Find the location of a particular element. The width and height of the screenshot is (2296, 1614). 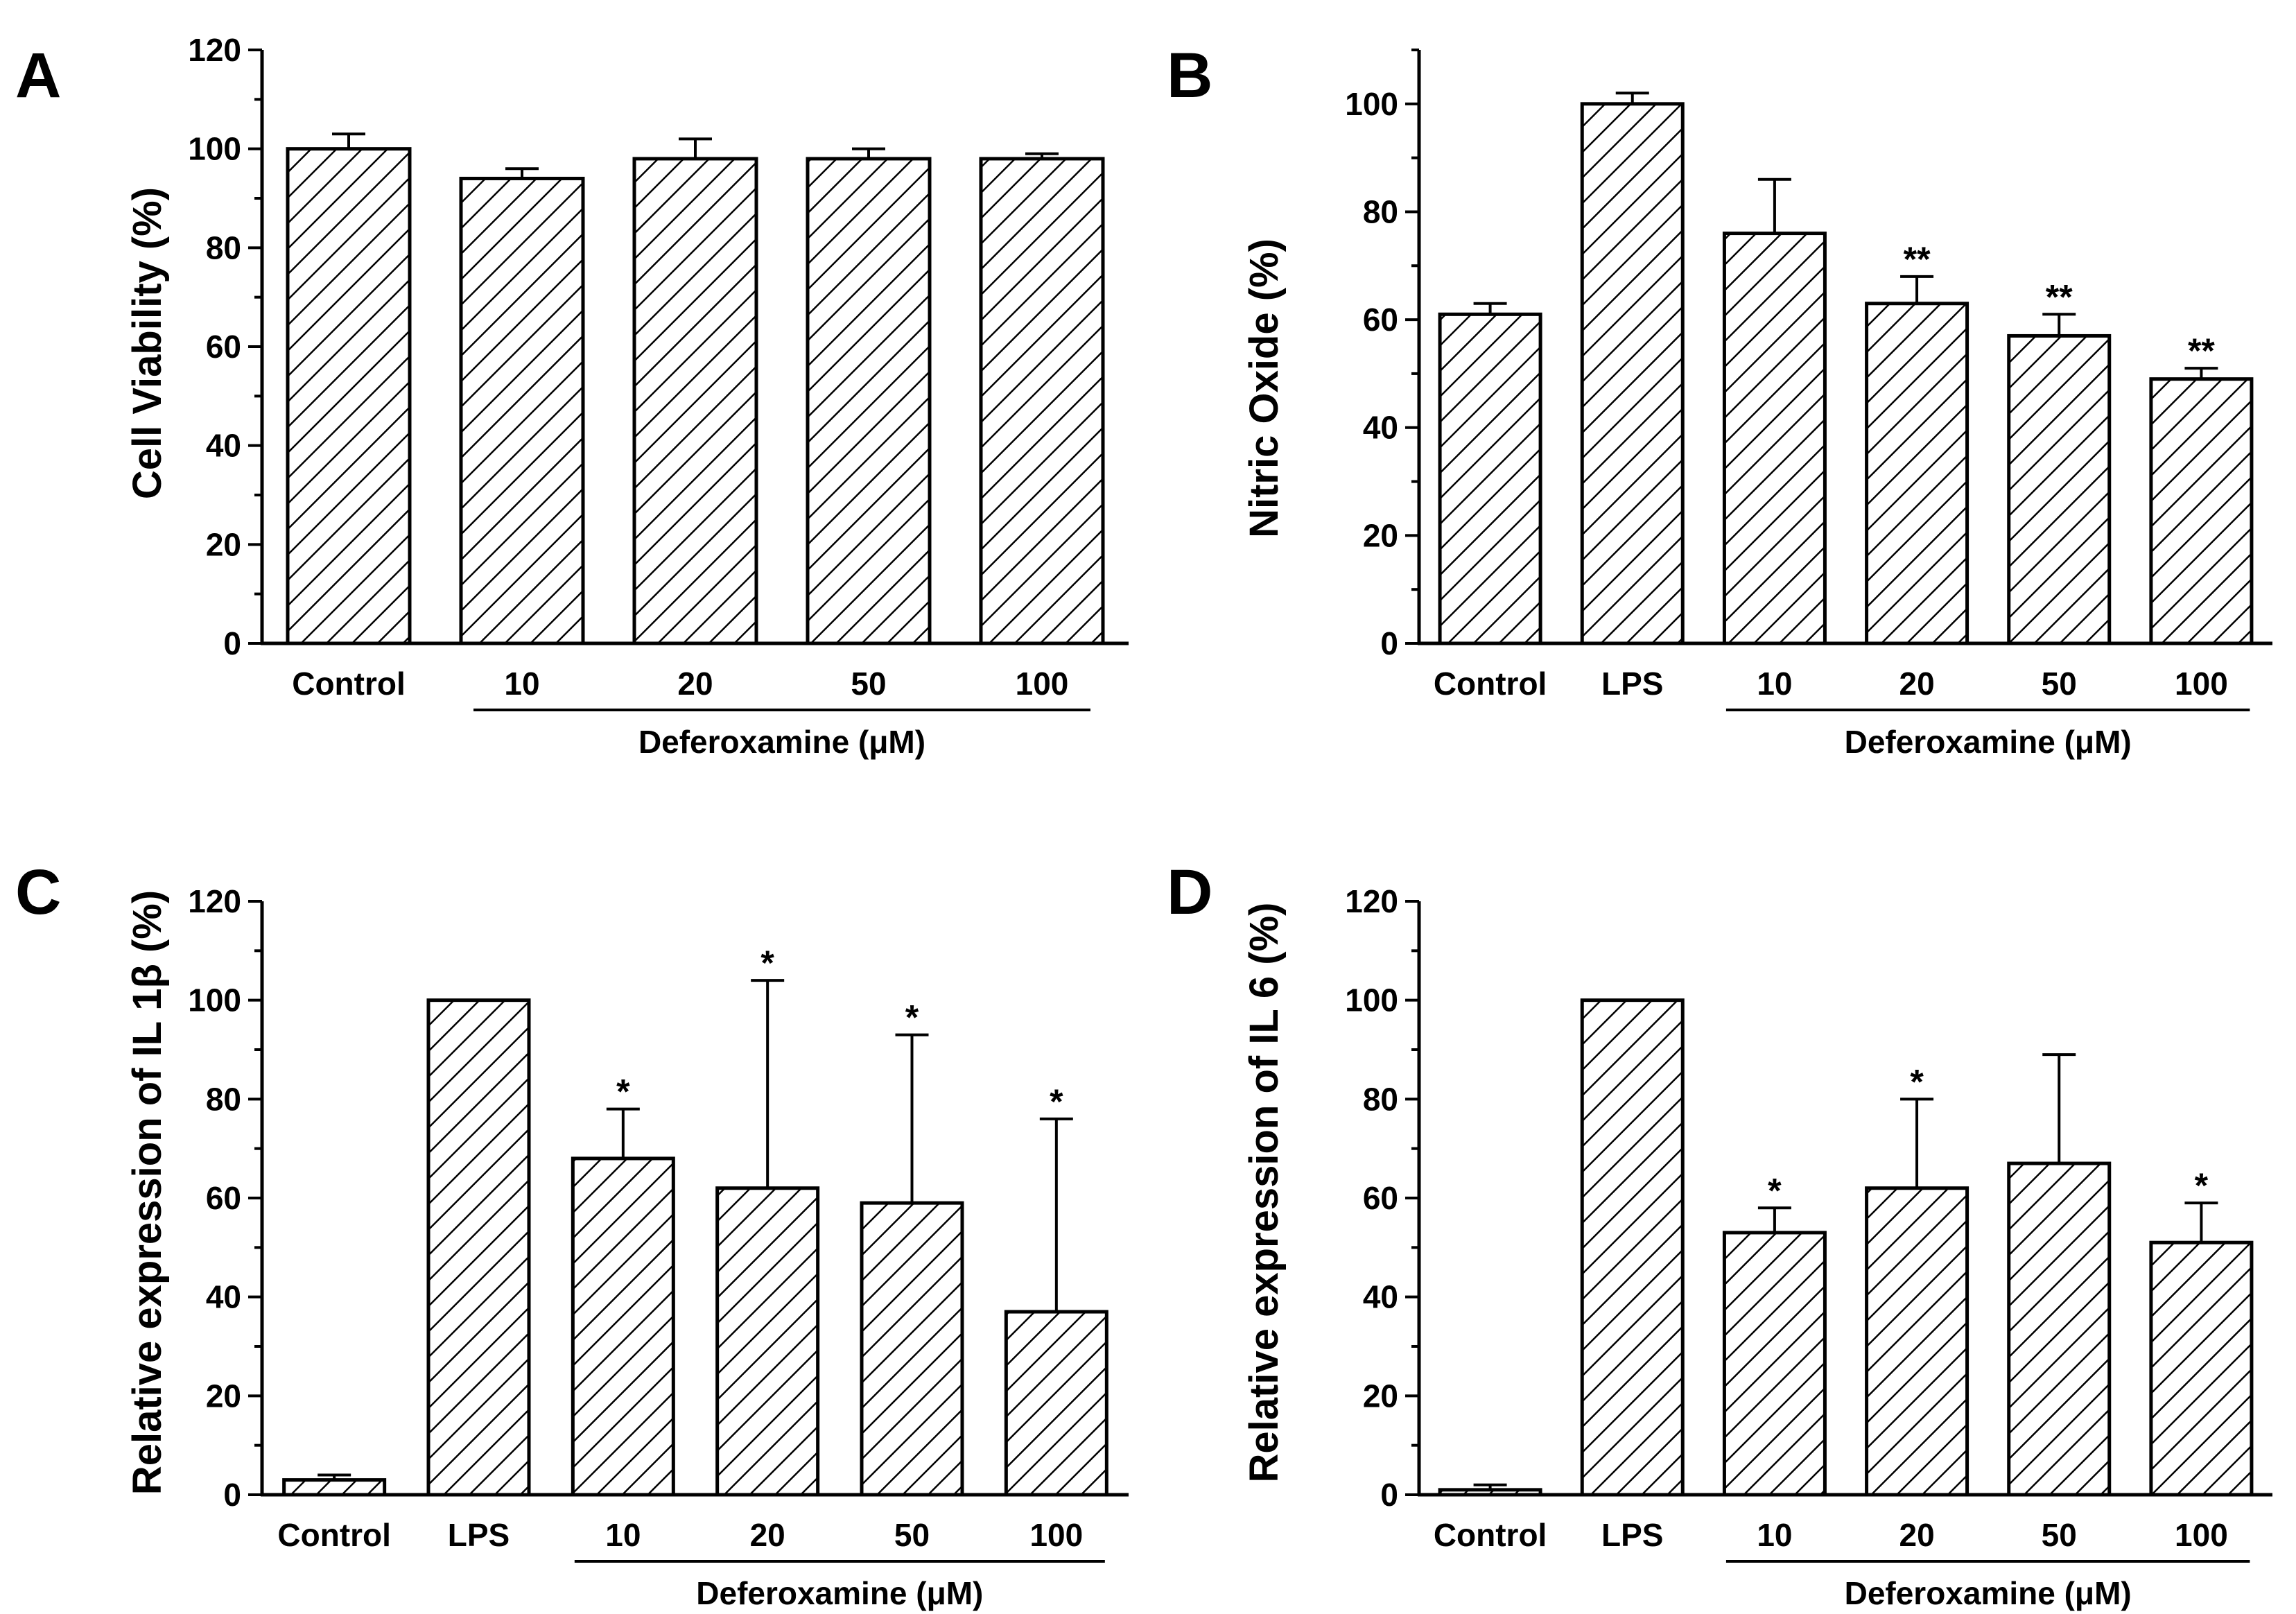

y-axis-label: Cell Viability (%) is located at coordinates (147, 343).